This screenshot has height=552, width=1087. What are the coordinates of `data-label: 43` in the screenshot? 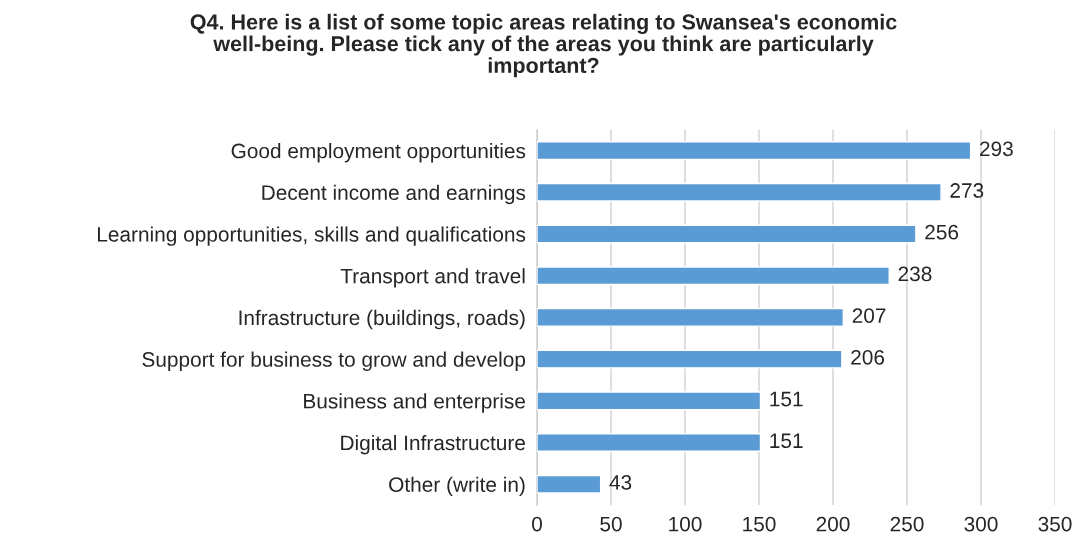 It's located at (620, 482).